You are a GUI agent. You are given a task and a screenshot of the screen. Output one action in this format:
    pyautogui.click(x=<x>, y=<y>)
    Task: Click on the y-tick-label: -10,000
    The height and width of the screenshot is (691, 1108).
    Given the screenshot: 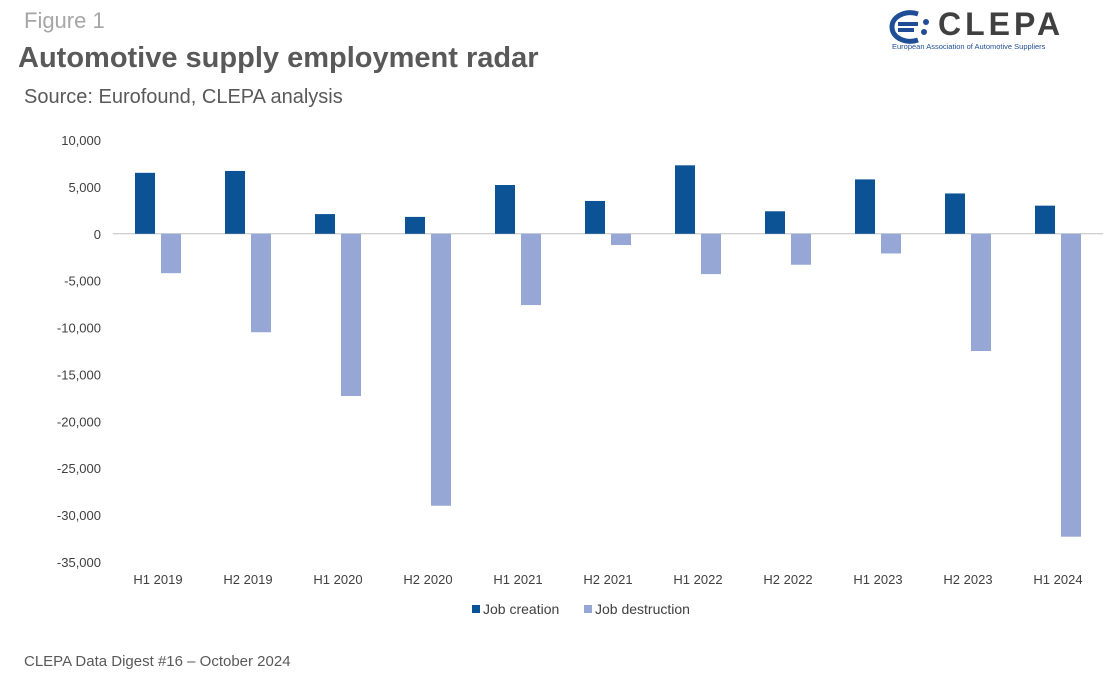 What is the action you would take?
    pyautogui.click(x=79, y=328)
    